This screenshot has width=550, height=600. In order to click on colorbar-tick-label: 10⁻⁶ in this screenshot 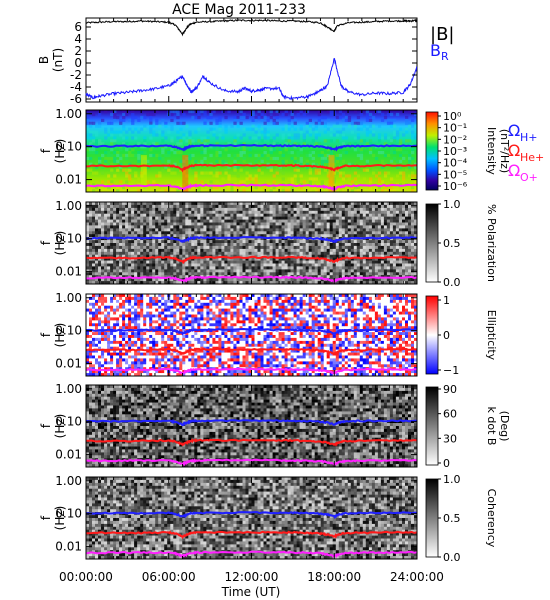, I will do `click(455, 186)`.